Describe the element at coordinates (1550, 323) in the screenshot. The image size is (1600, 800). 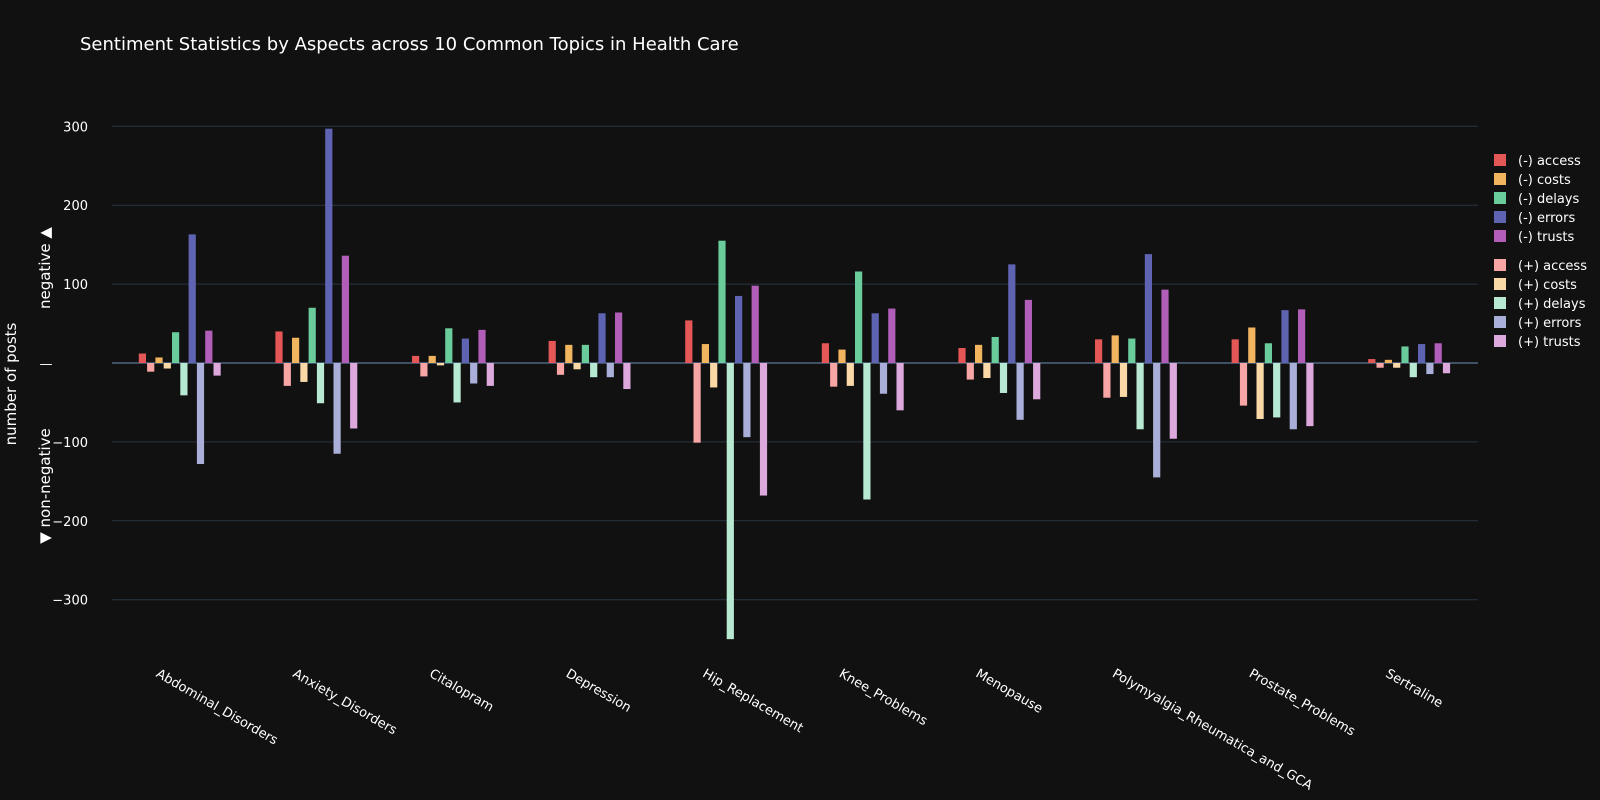
I see `legend-item-label: (+) errors` at that location.